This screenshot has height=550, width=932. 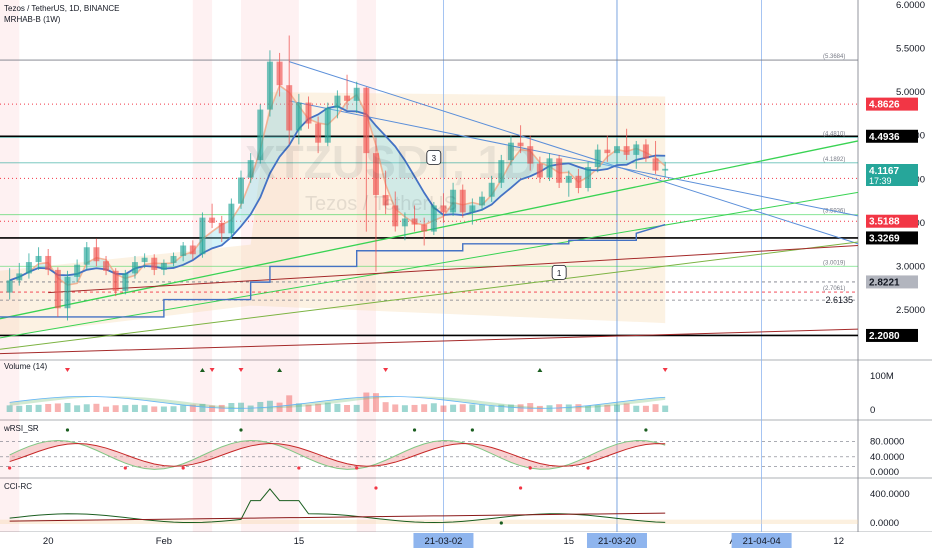 I want to click on wrsi-pane, so click(x=429, y=449).